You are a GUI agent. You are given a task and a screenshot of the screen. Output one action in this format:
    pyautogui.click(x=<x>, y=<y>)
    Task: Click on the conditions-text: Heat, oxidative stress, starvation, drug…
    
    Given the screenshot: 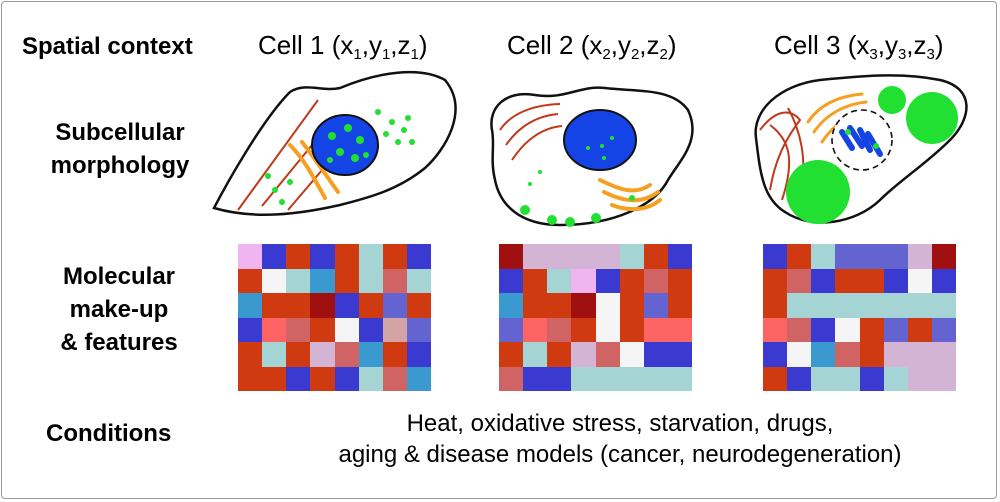 What is the action you would take?
    pyautogui.click(x=620, y=439)
    